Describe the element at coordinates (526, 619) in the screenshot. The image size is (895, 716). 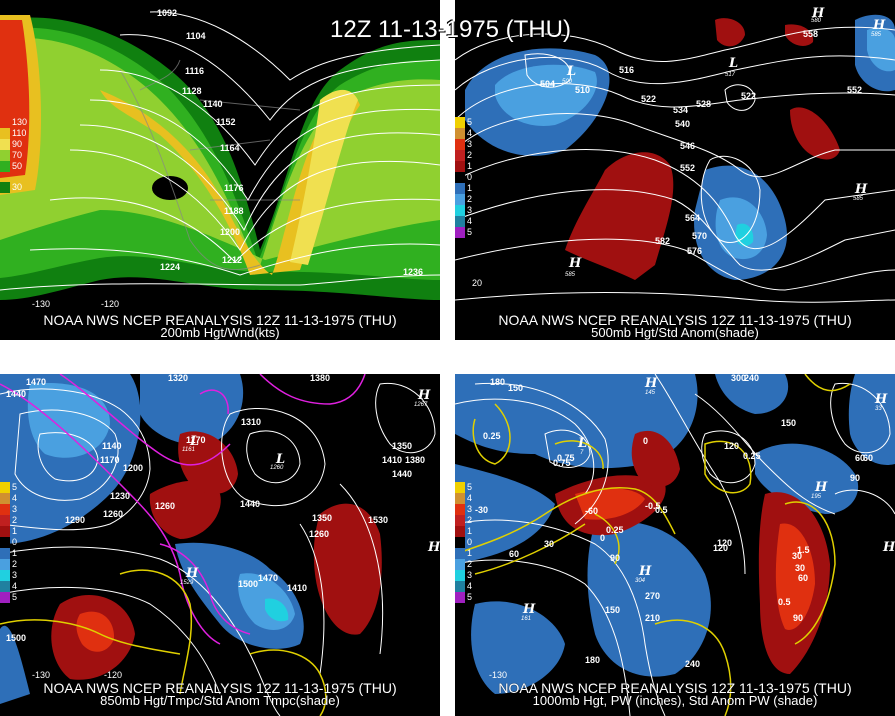
I see `high-center-value: 161` at that location.